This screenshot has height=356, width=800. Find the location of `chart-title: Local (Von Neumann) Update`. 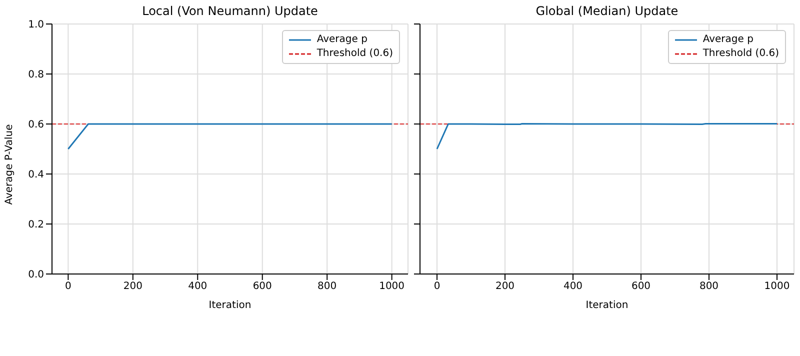

chart-title: Local (Von Neumann) Update is located at coordinates (230, 11).